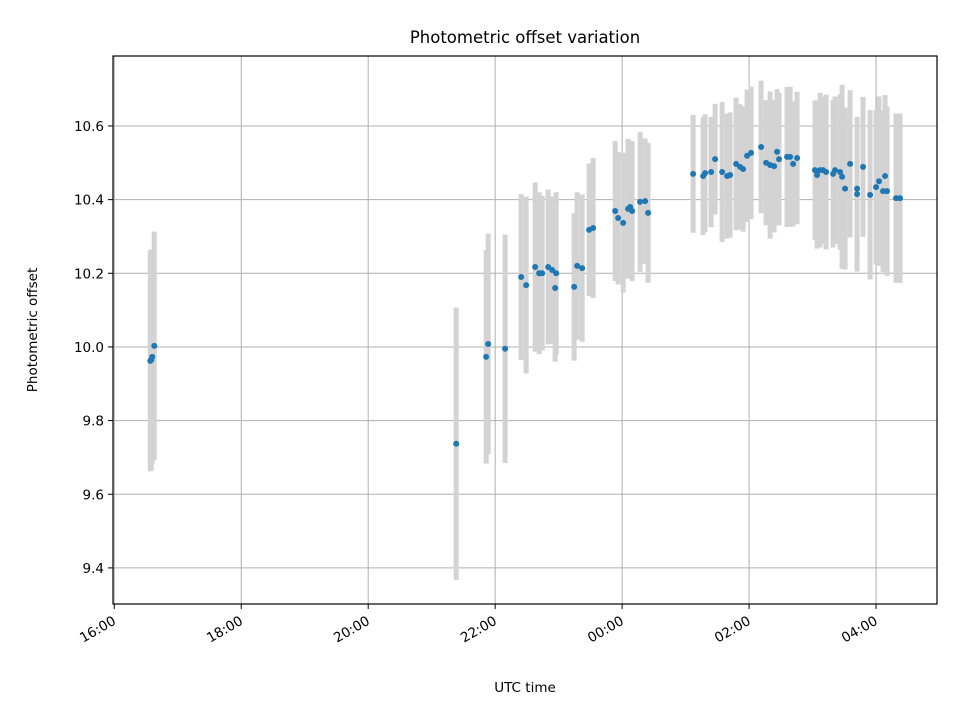 This screenshot has width=960, height=724. I want to click on y-tick-label: 10.0, so click(89, 348).